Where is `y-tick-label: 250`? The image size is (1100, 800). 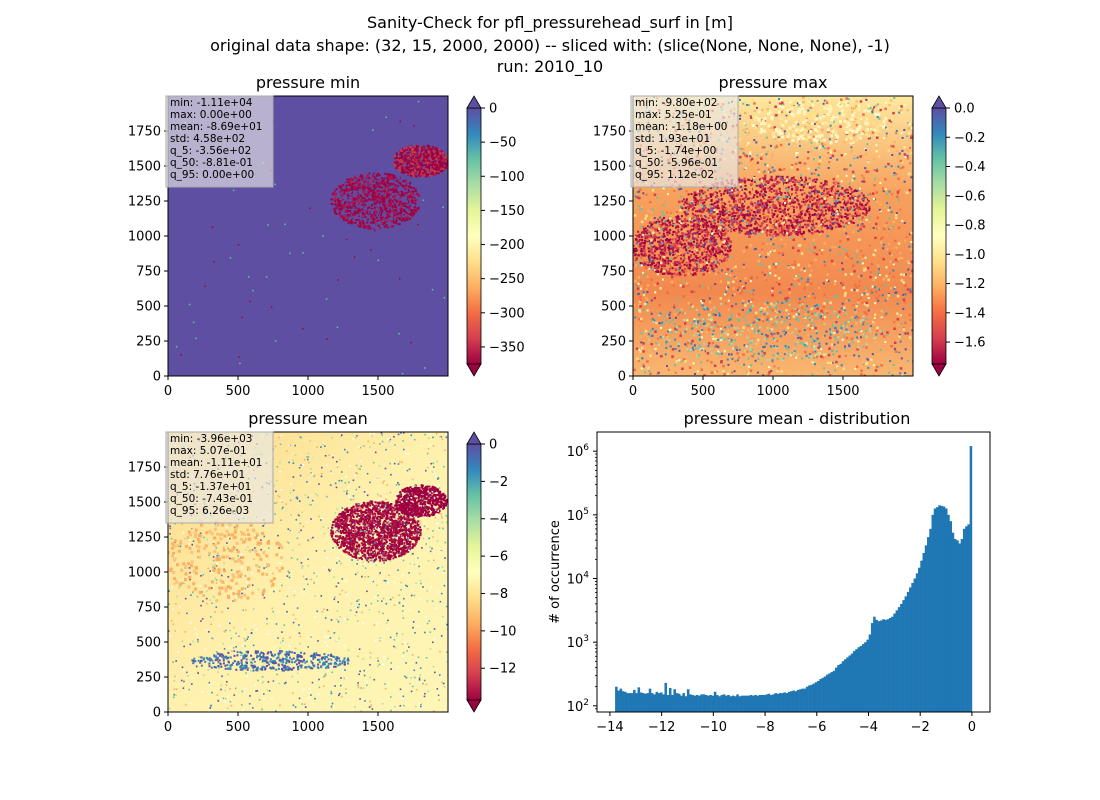 y-tick-label: 250 is located at coordinates (148, 678).